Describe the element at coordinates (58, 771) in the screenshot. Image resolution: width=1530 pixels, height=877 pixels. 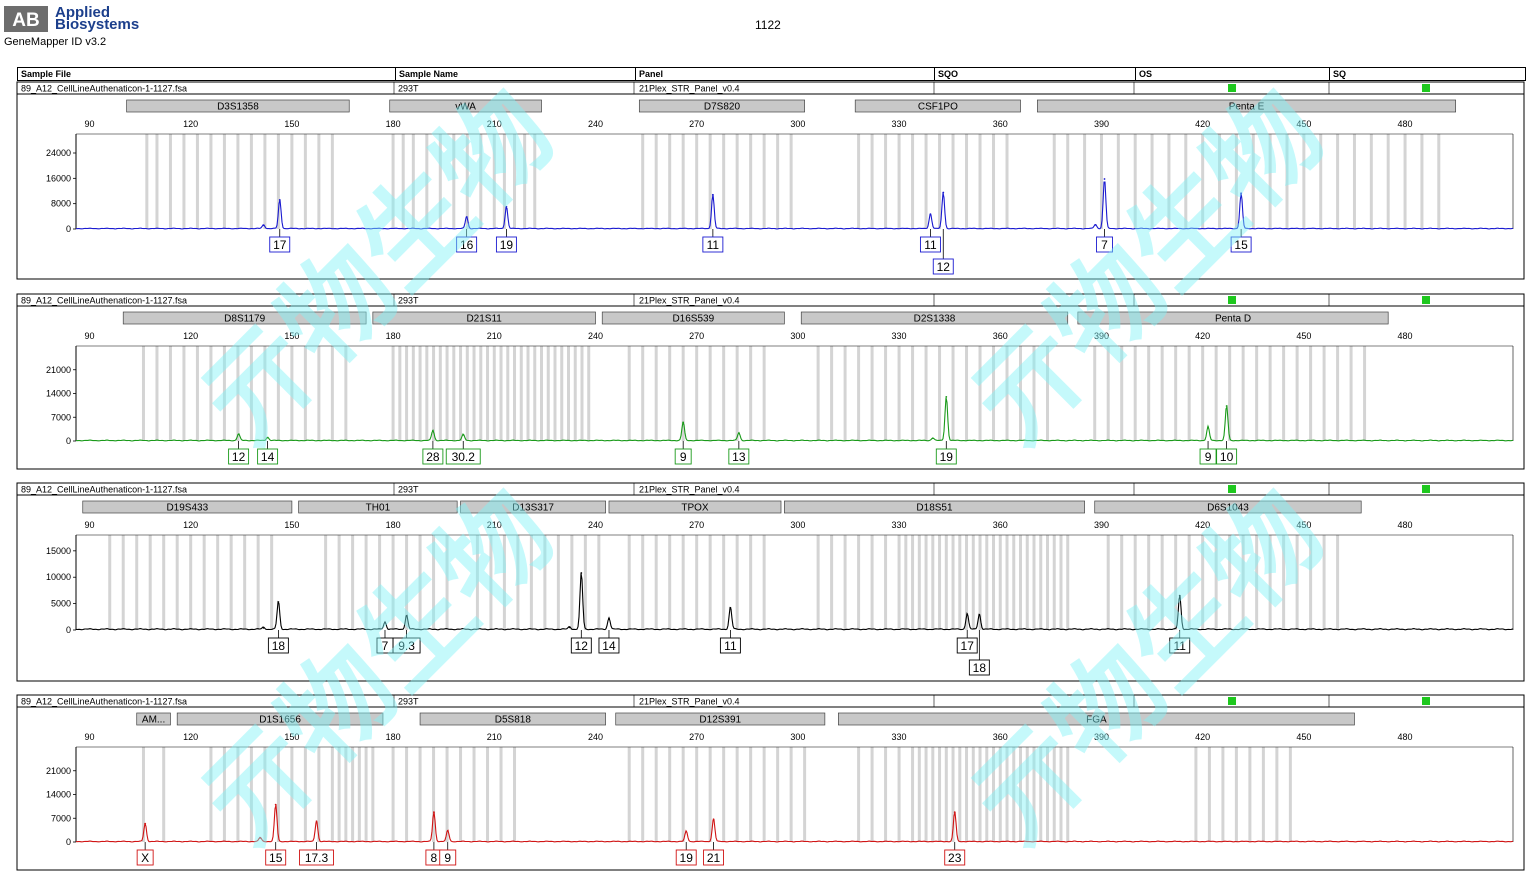
I see `y-tick-label: 21000` at that location.